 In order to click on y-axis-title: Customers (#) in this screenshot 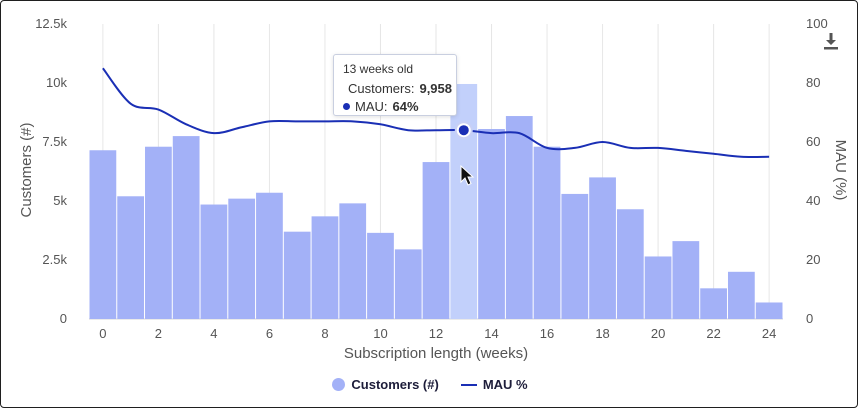, I will do `click(26, 169)`.